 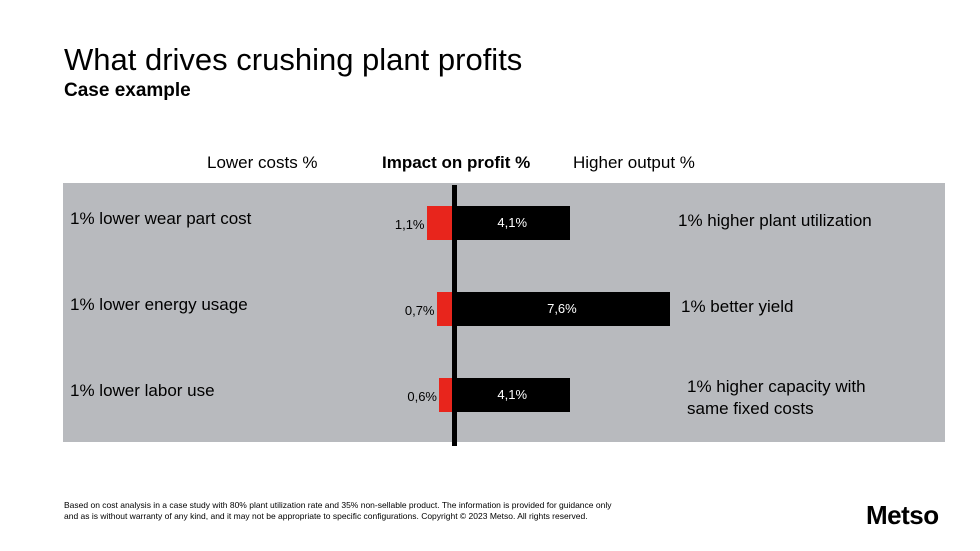 I want to click on output-label: 1% better yield, so click(x=737, y=306).